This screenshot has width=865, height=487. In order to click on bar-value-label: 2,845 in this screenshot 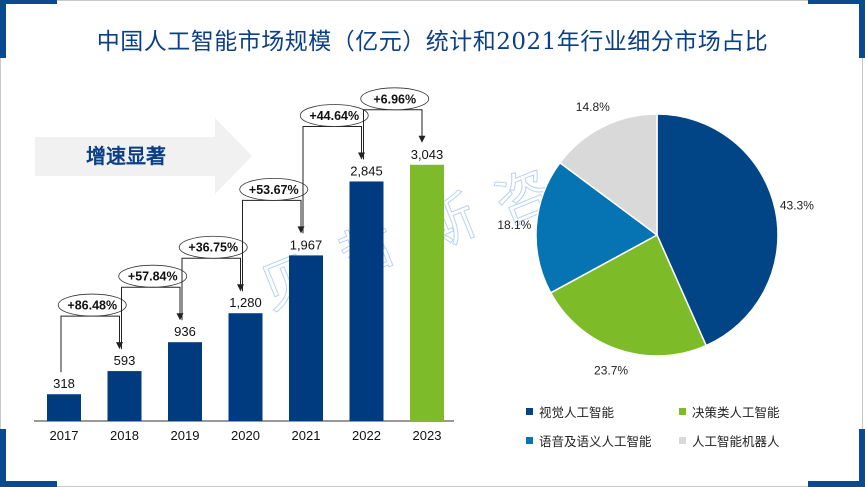, I will do `click(366, 170)`.